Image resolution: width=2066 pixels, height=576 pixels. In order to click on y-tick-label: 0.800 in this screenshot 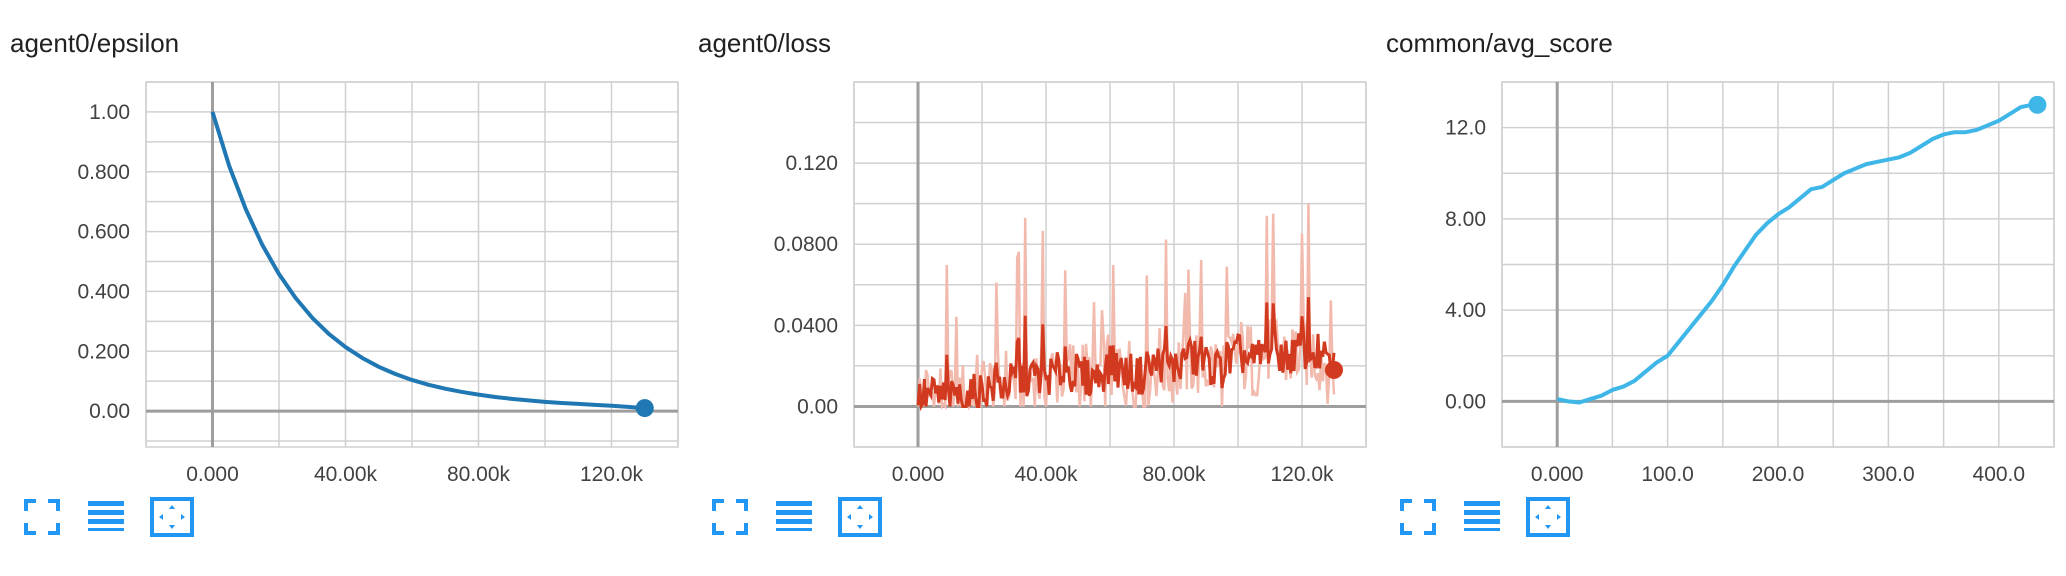, I will do `click(103, 172)`.